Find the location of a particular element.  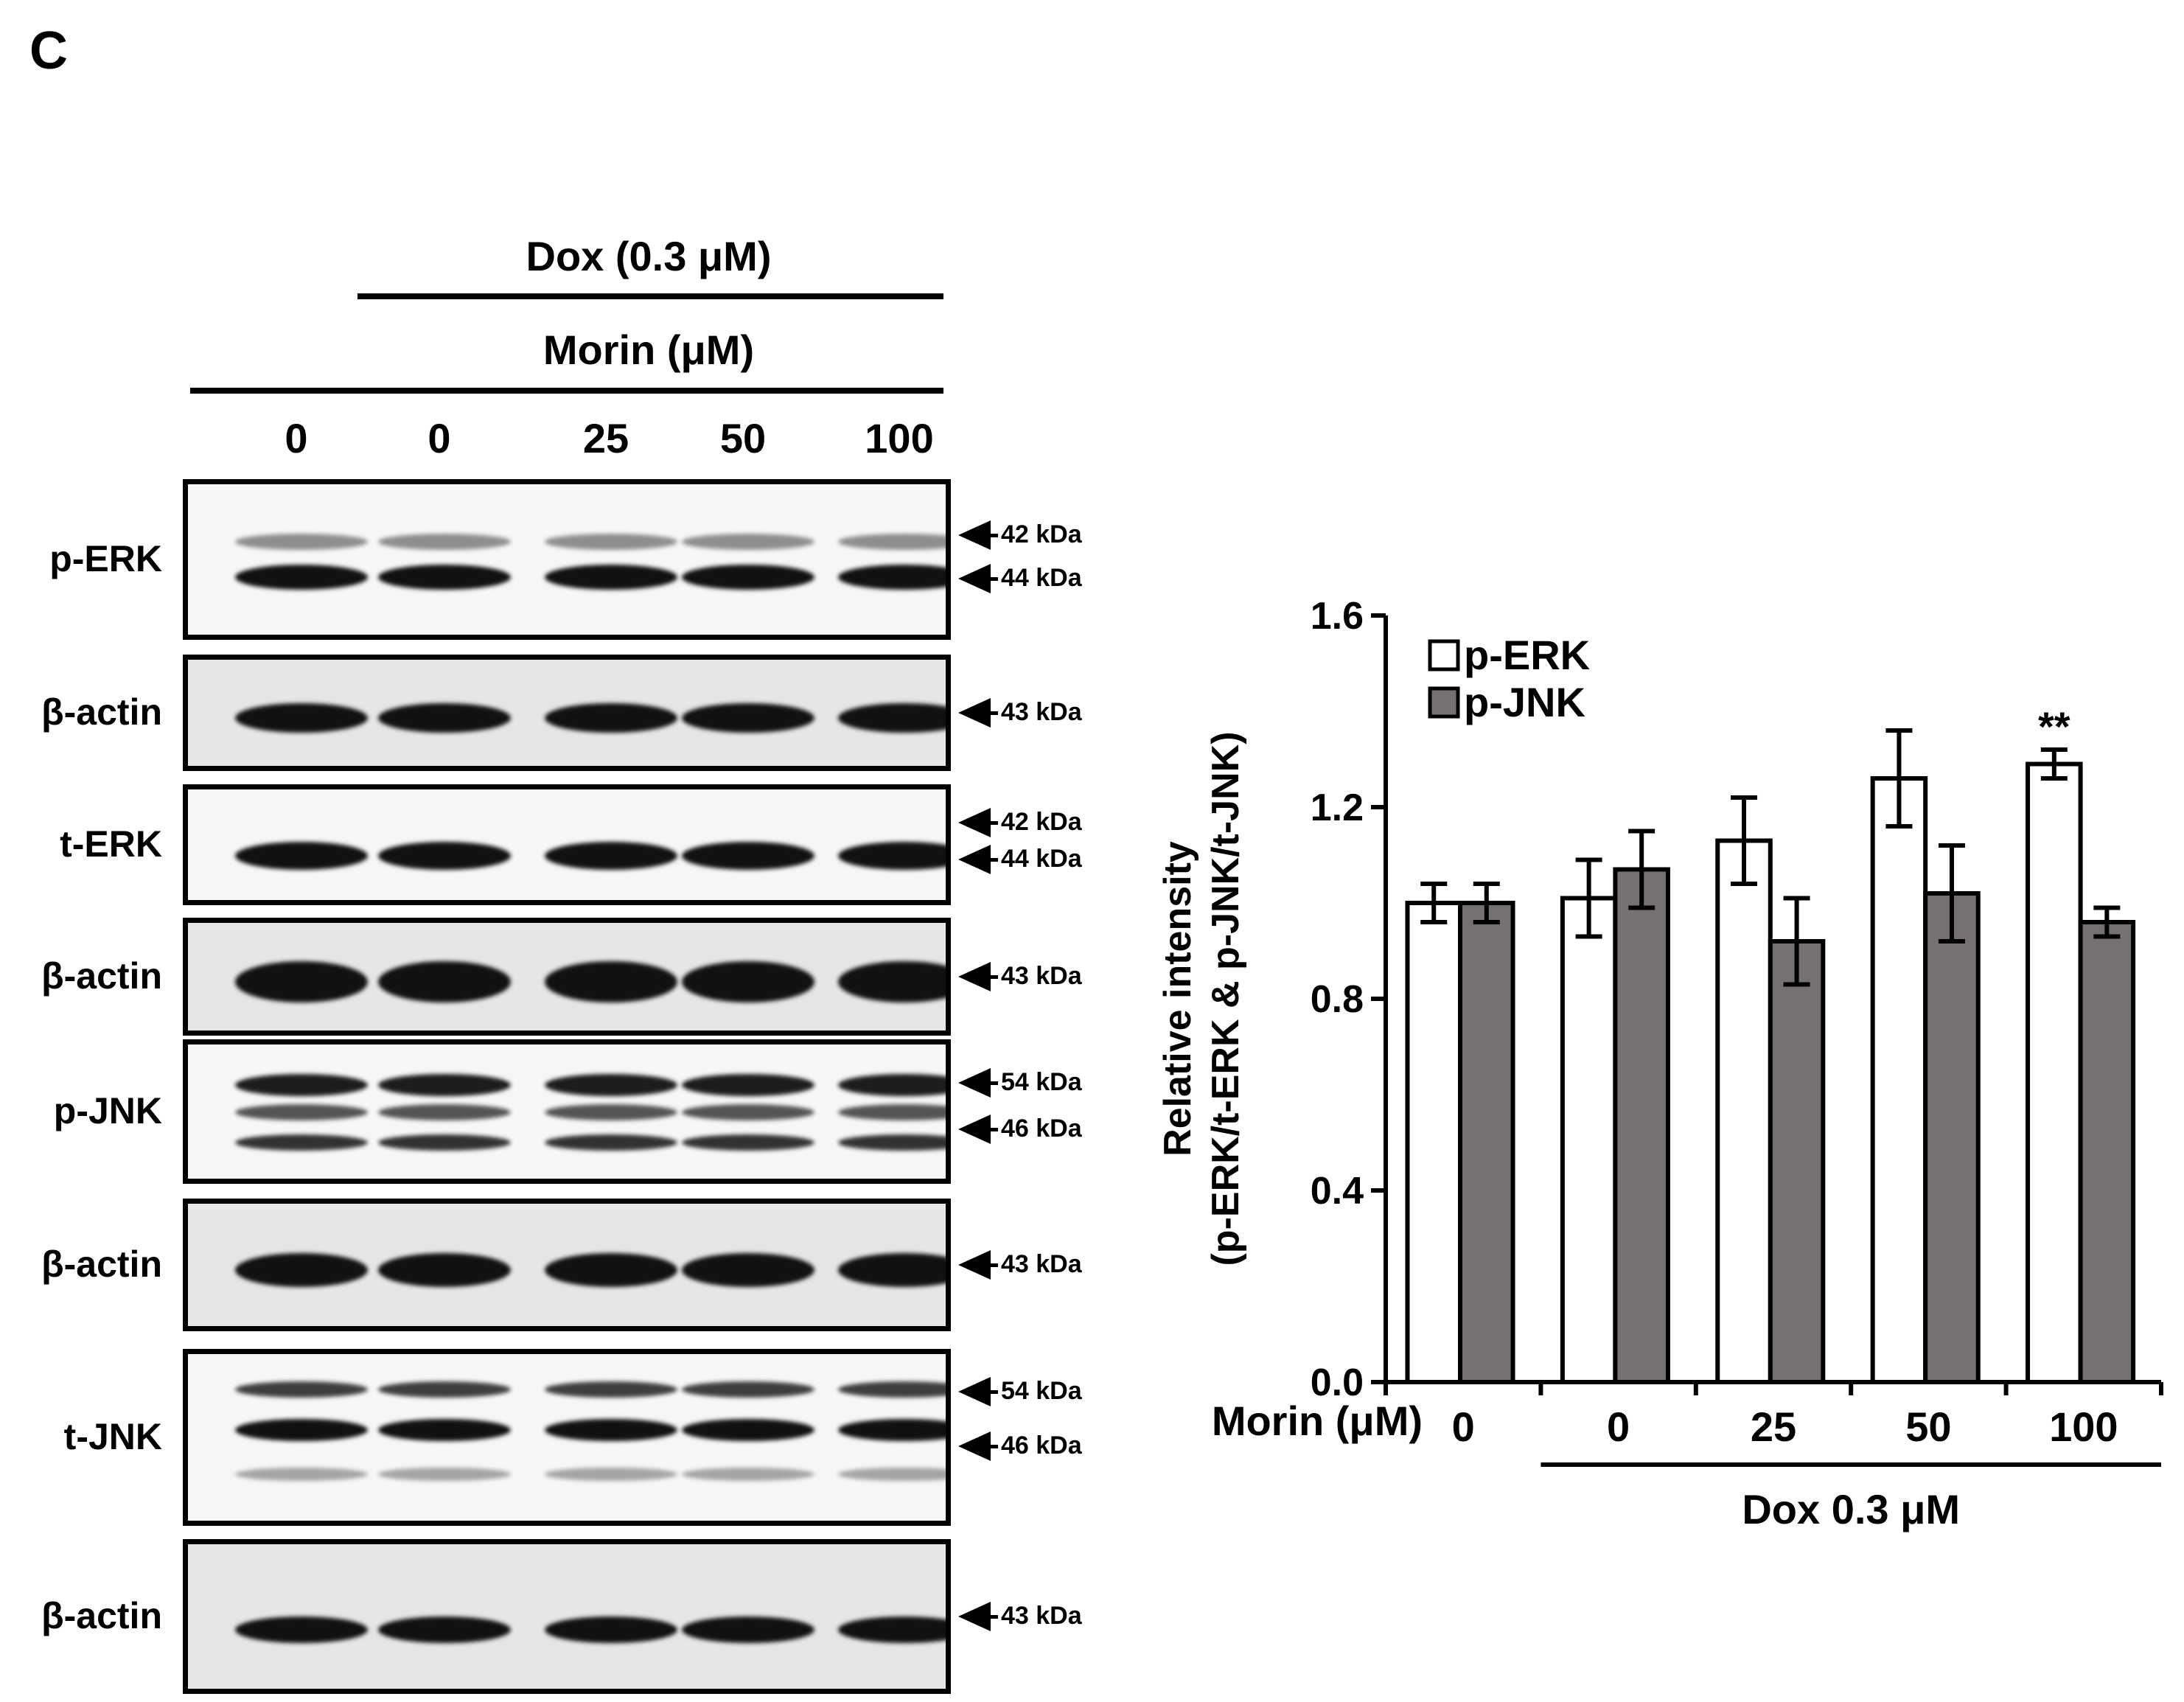

panel-label: C is located at coordinates (49, 50).